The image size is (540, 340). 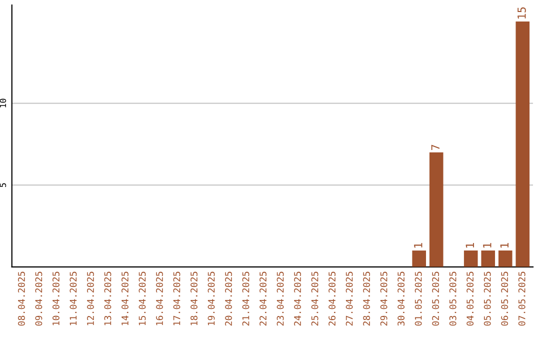 I want to click on x-tick-label: 23.04.2025, so click(x=280, y=299).